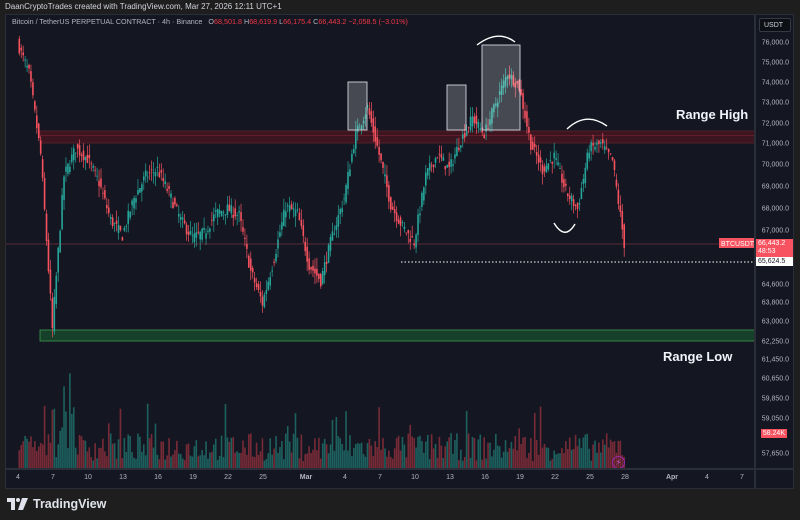  What do you see at coordinates (396, 335) in the screenshot?
I see `range-low-zone` at bounding box center [396, 335].